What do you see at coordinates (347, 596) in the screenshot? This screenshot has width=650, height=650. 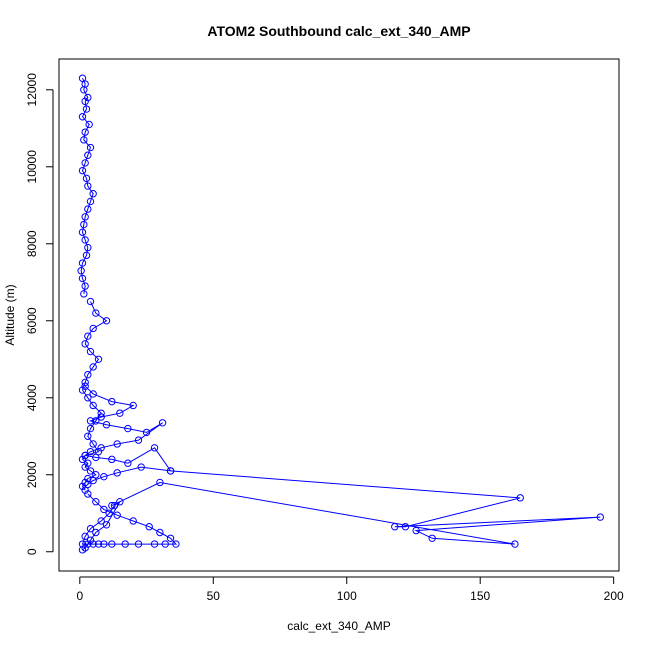 I see `x-tick-label: 100` at bounding box center [347, 596].